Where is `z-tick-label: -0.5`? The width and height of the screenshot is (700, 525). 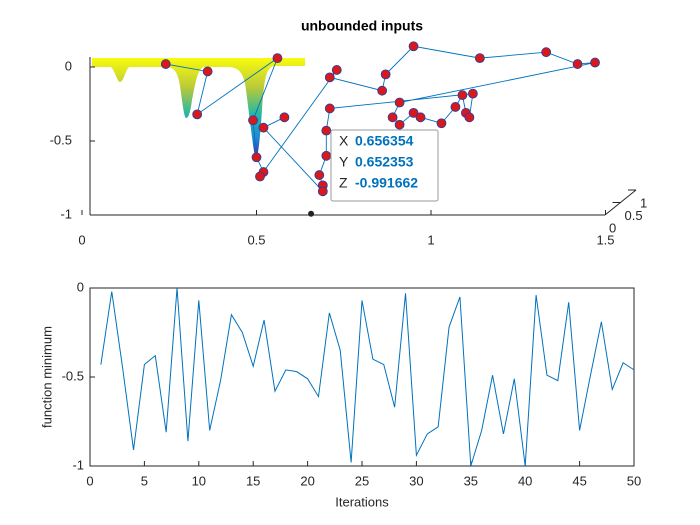
z-tick-label: -0.5 is located at coordinates (61, 139).